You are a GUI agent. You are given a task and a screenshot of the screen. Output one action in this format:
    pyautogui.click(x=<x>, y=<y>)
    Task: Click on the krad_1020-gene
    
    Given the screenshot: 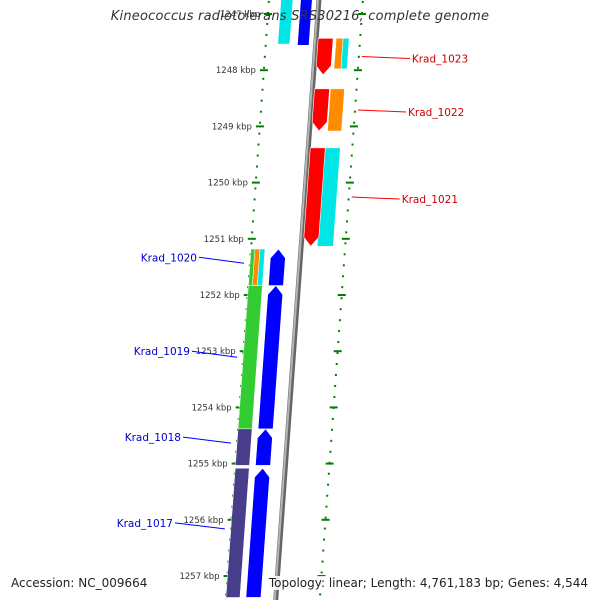 What is the action you would take?
    pyautogui.click(x=277, y=267)
    